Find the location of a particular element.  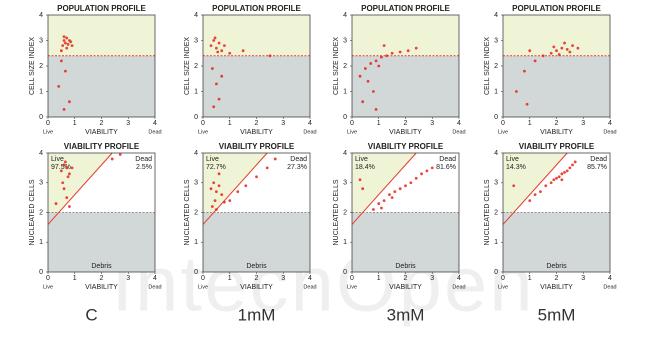

gate-value: 81.6% is located at coordinates (446, 167).